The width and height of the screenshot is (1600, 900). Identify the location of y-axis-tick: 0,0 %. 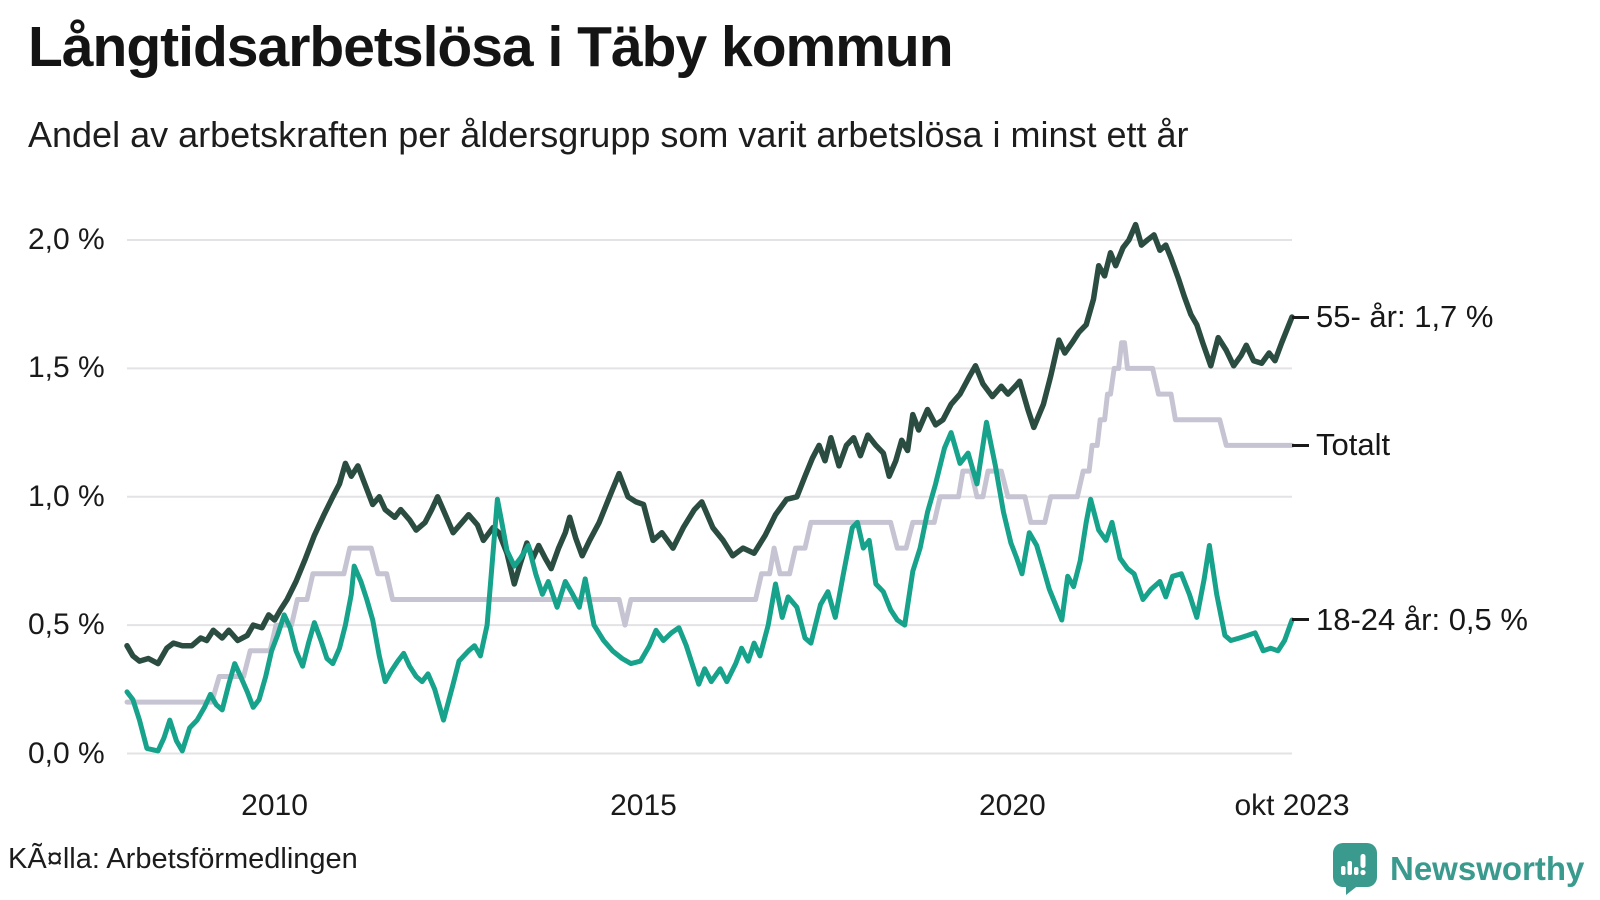
(66, 753).